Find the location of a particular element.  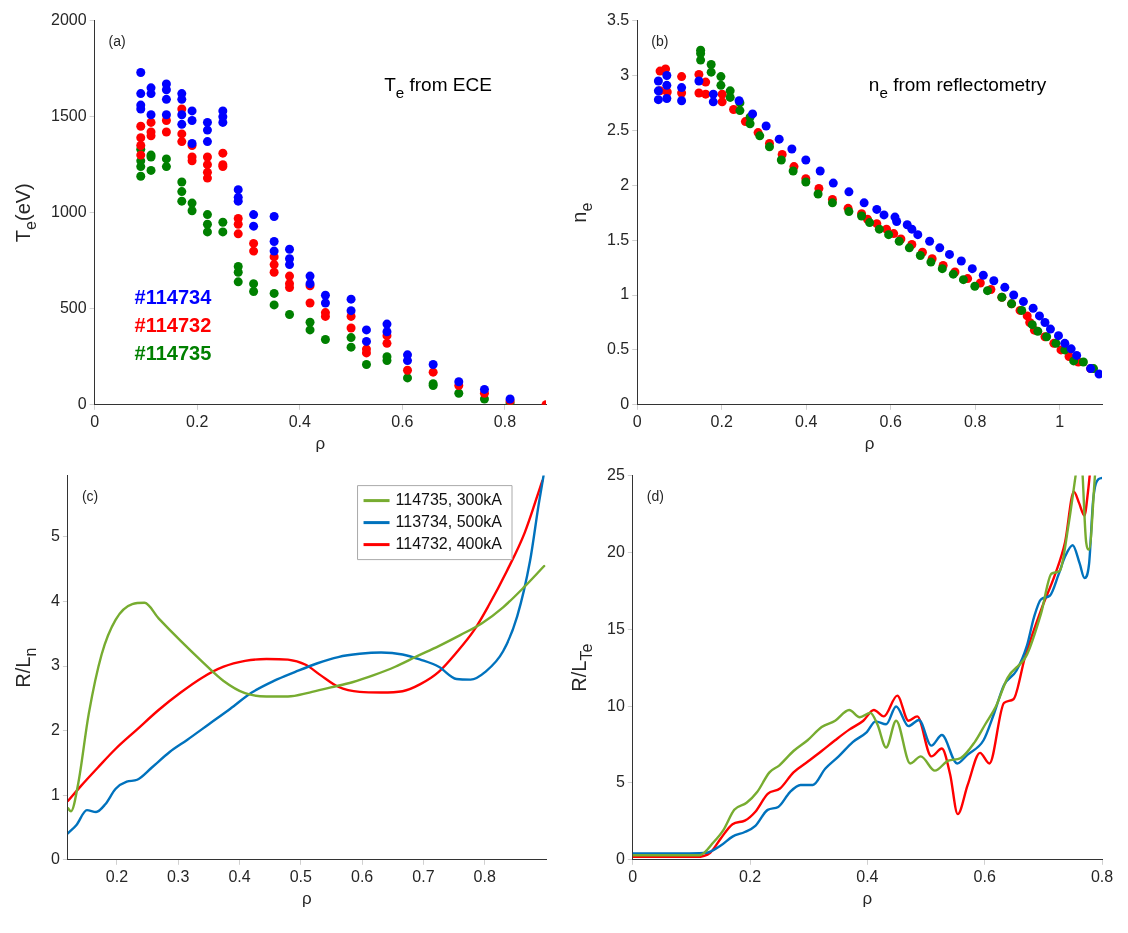

annotation: (b) is located at coordinates (660, 41).